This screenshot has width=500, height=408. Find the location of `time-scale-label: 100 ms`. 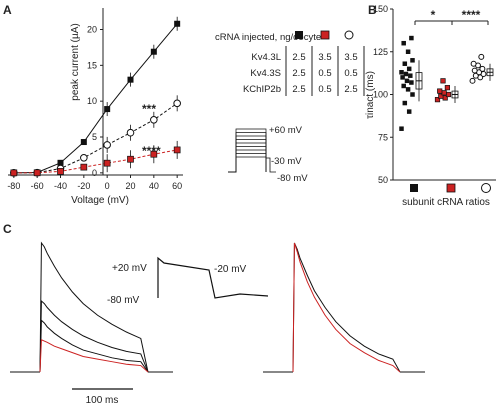

time-scale-label: 100 ms is located at coordinates (102, 400).